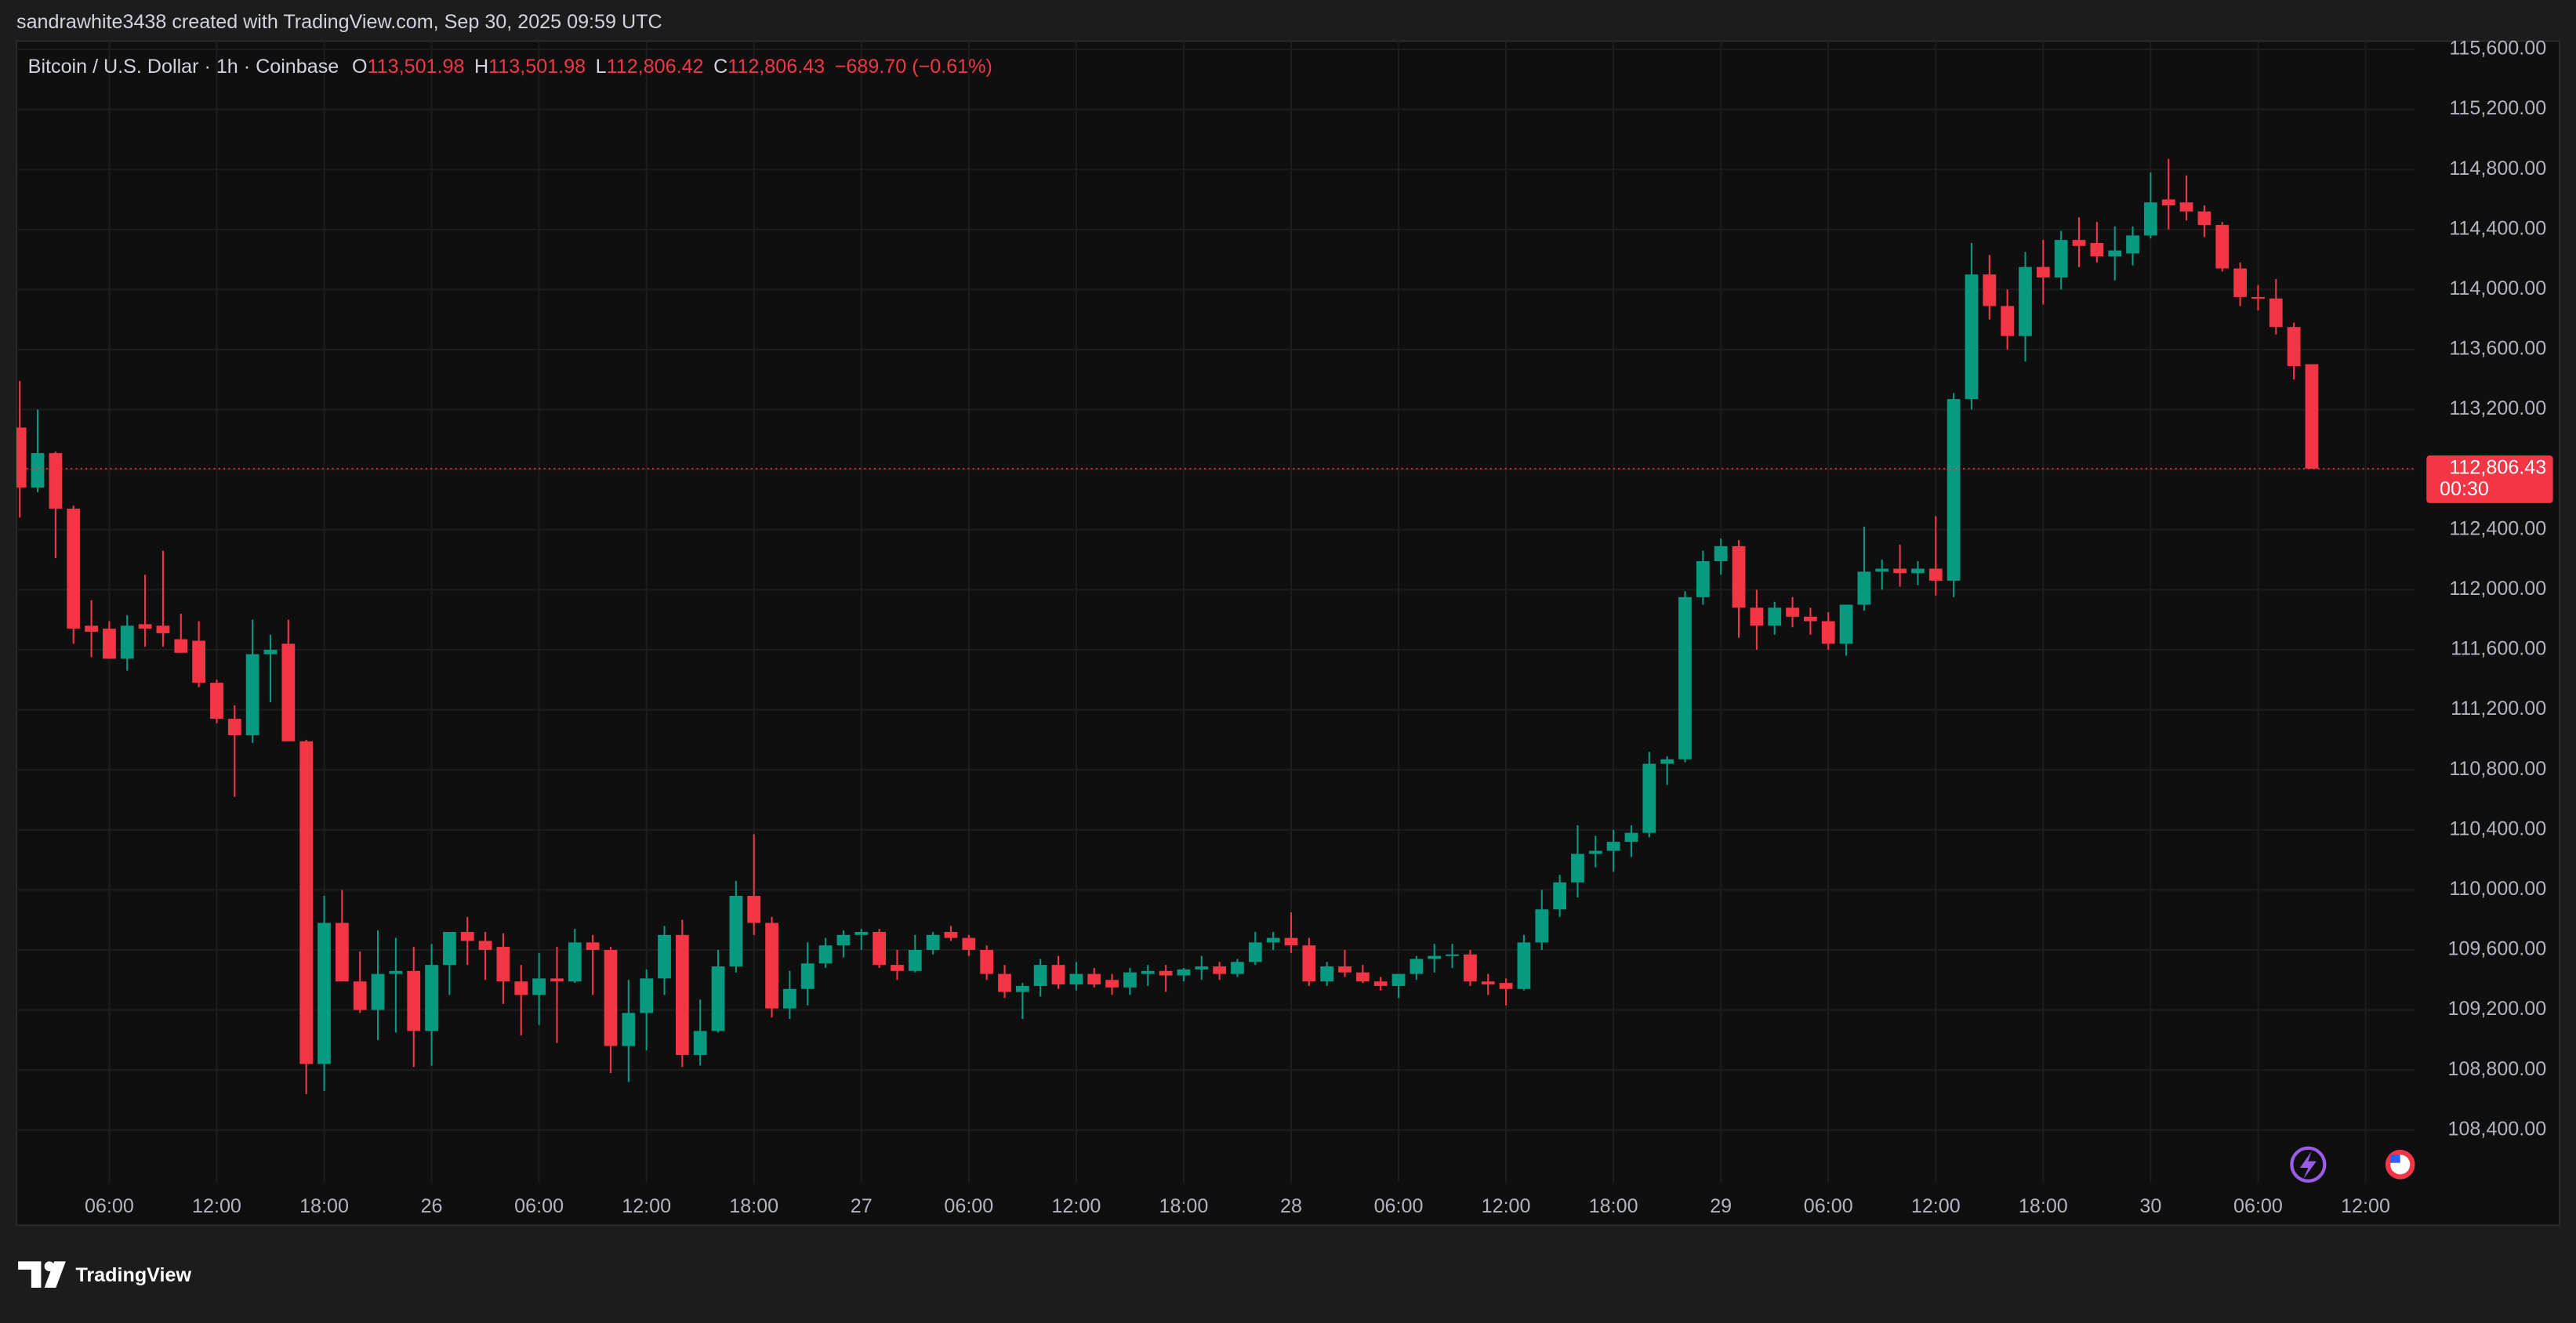  What do you see at coordinates (2150, 1206) in the screenshot?
I see `x-tick-label: 30` at bounding box center [2150, 1206].